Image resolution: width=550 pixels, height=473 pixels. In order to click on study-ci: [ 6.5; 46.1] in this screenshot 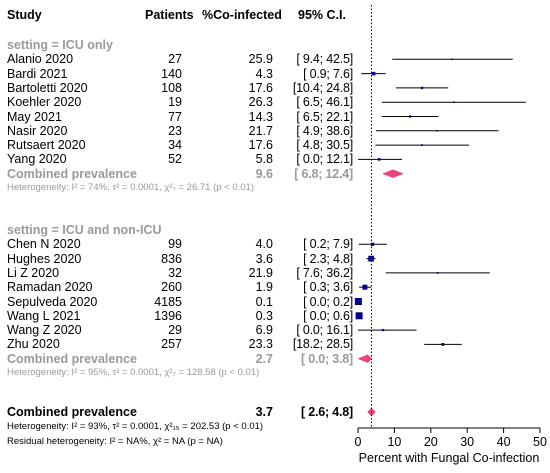, I will do `click(324, 102)`.